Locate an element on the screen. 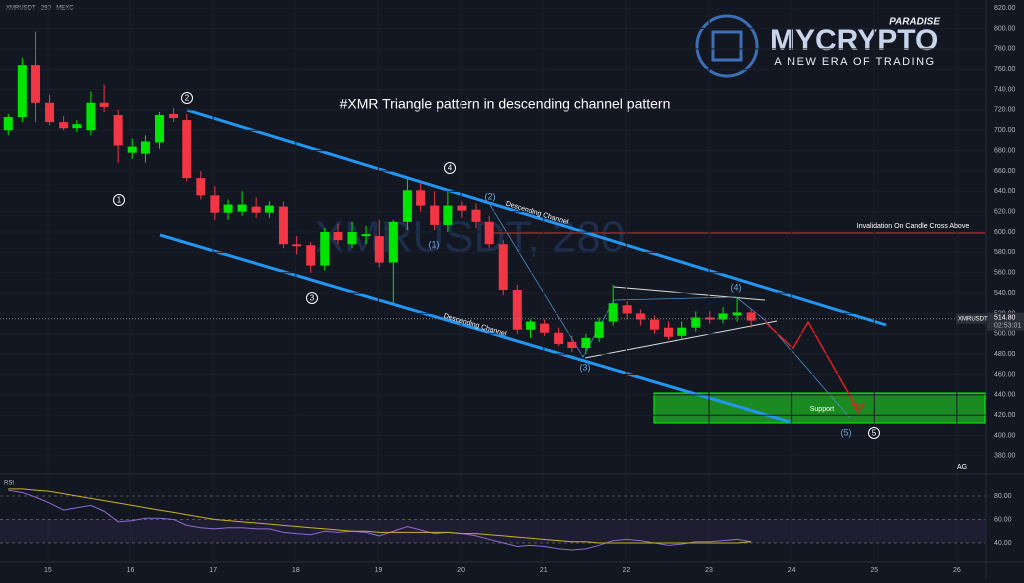  watermark: XMRUSDT, 280 is located at coordinates (470, 237).